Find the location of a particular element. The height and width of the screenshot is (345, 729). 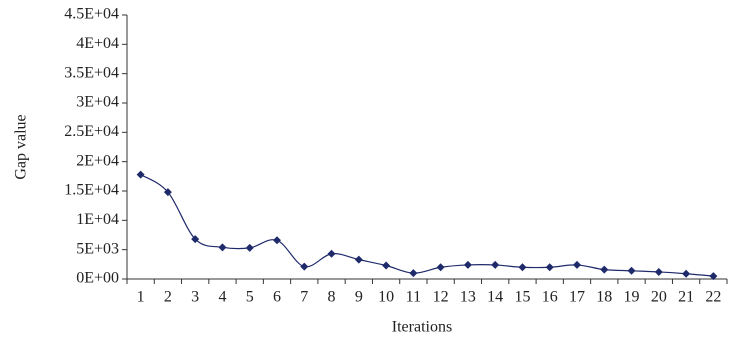

y-tick-label: 3E+04 is located at coordinates (97, 102).